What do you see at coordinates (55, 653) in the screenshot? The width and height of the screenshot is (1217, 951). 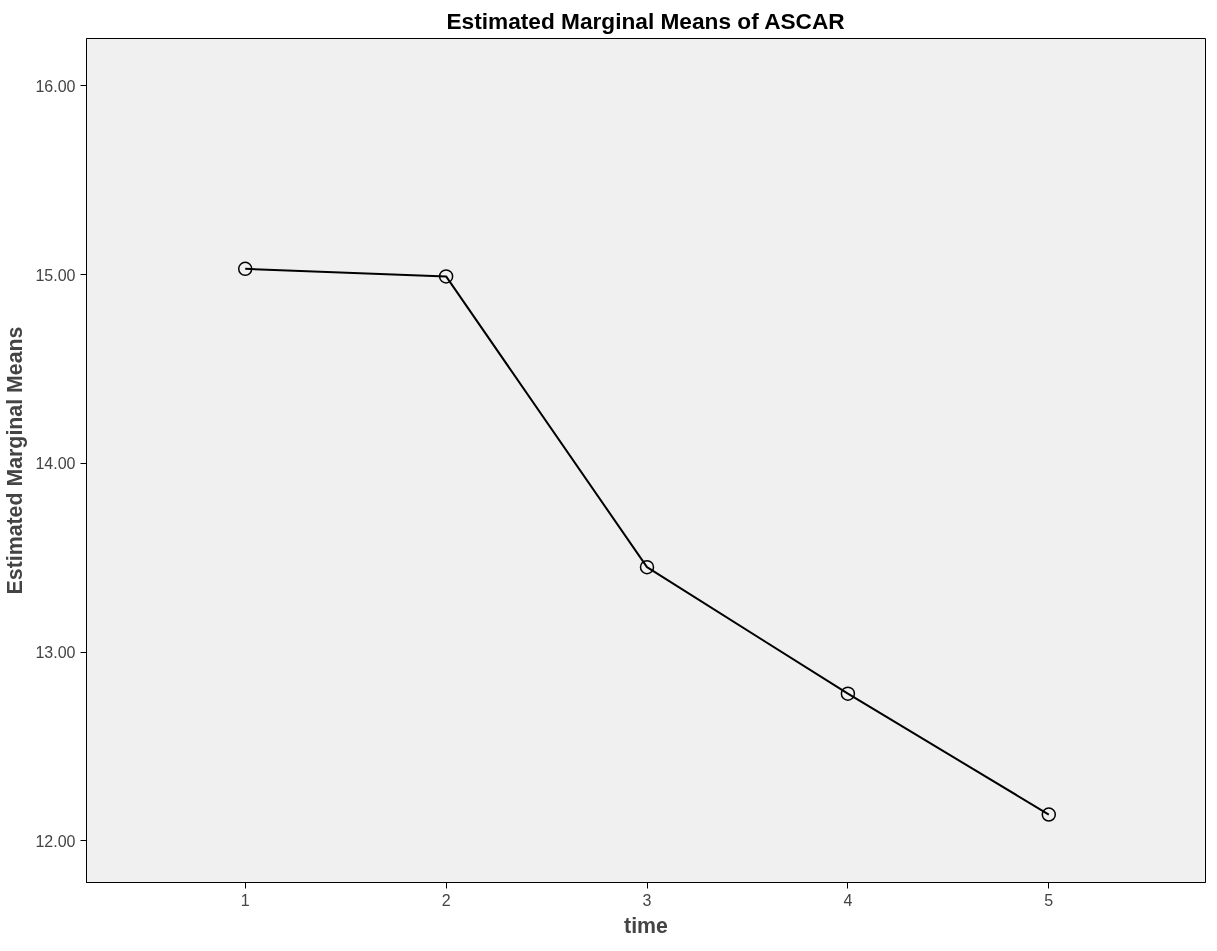 I see `y-tick-label: 13.00` at bounding box center [55, 653].